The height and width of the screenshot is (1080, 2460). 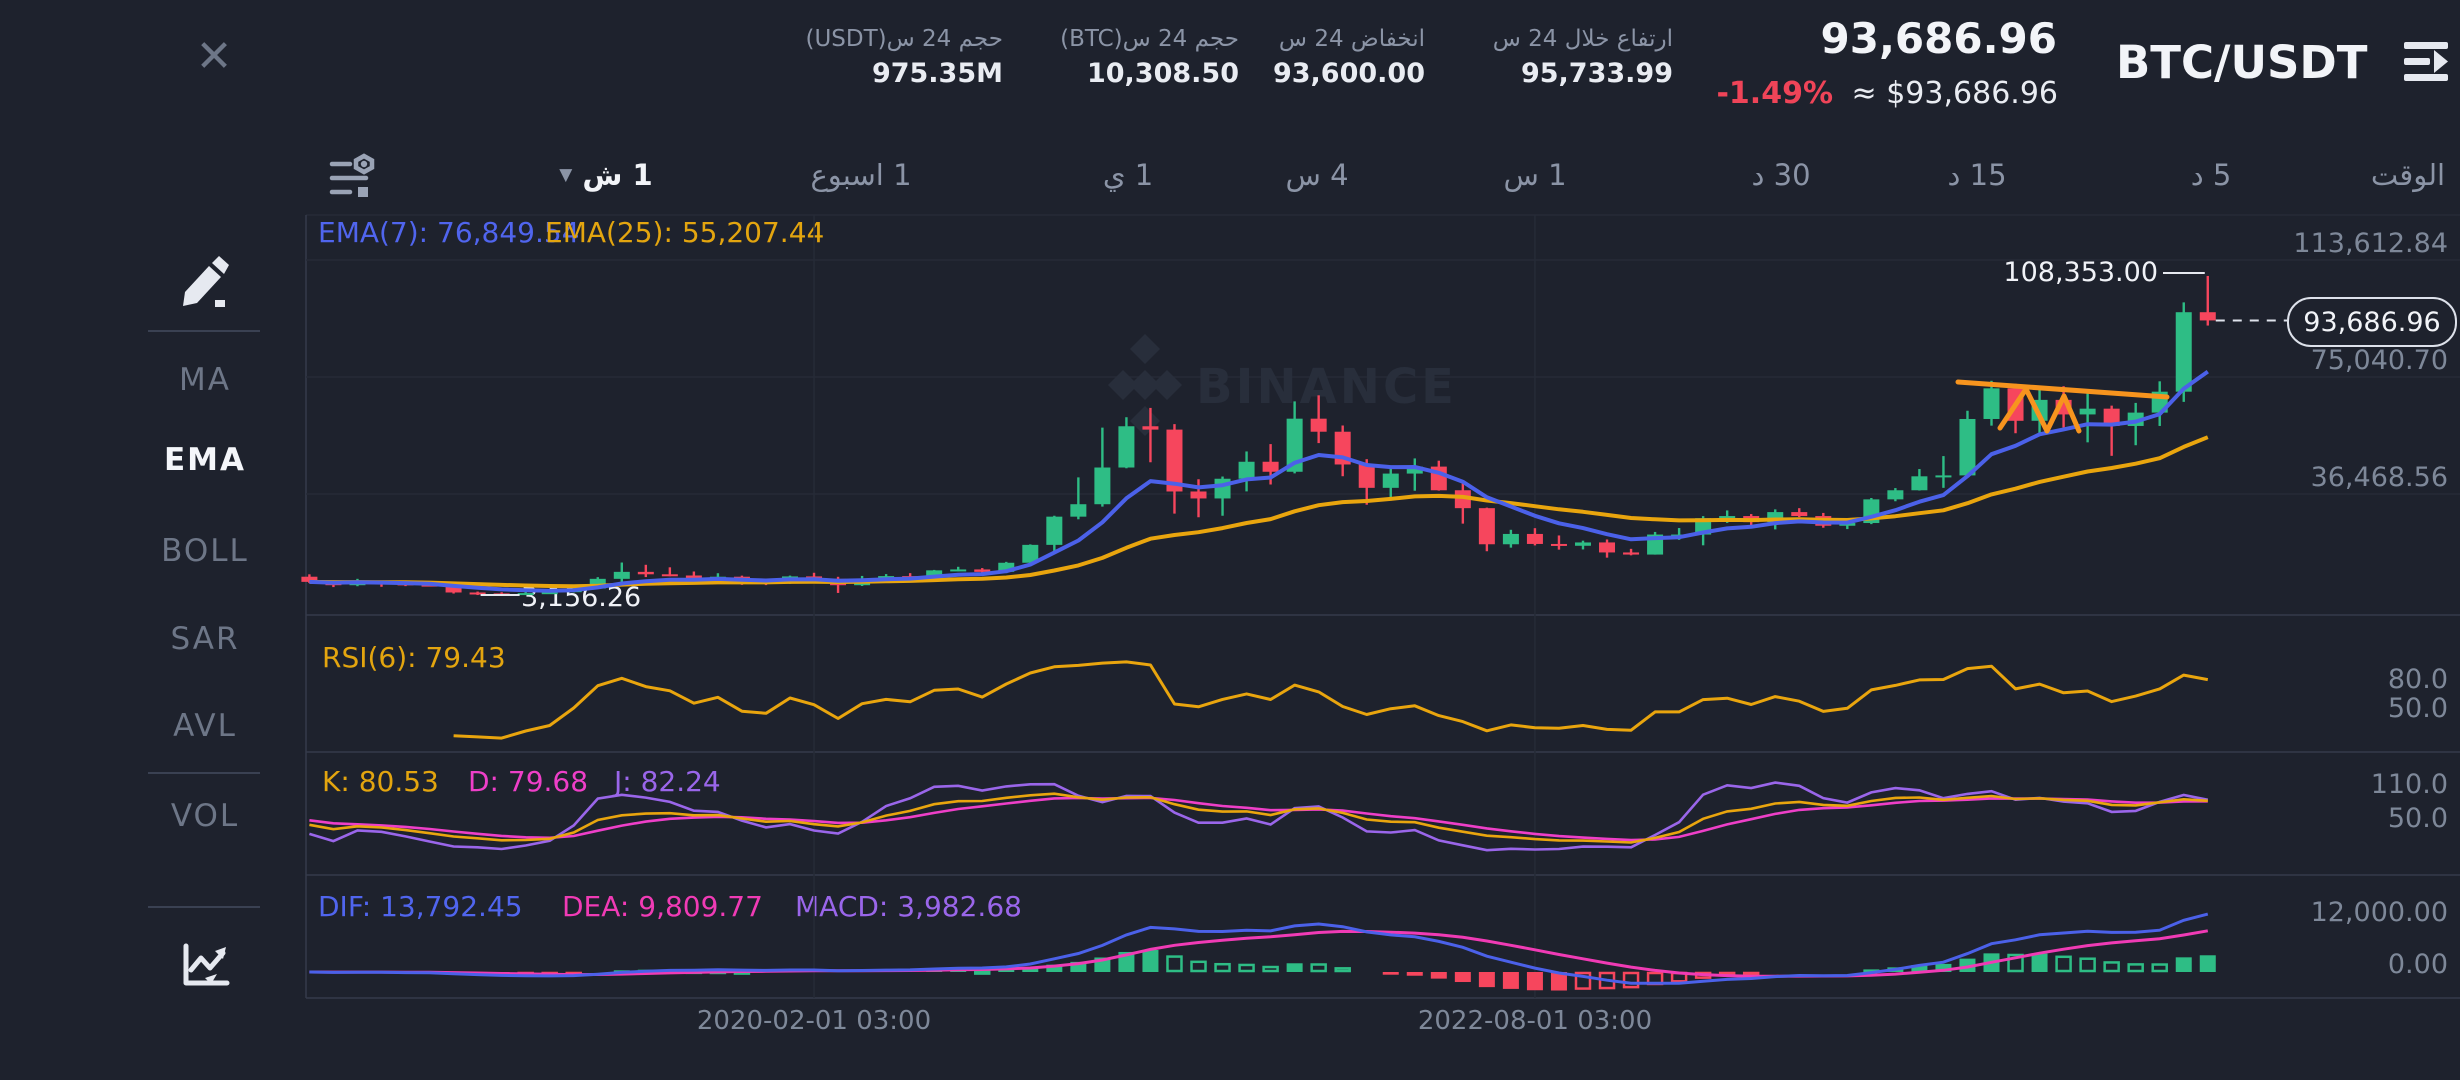 What do you see at coordinates (528, 781) in the screenshot?
I see `kdj-d-label: D: 79.68` at bounding box center [528, 781].